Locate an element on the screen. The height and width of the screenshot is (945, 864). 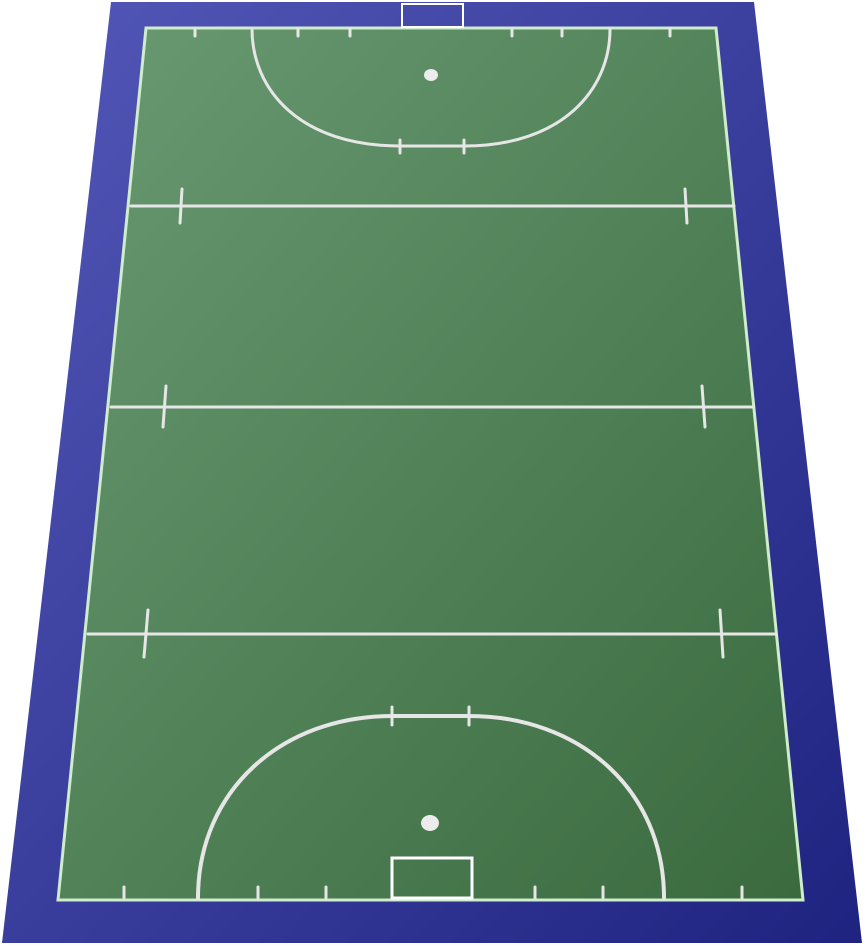
top-goal is located at coordinates (432, 15).